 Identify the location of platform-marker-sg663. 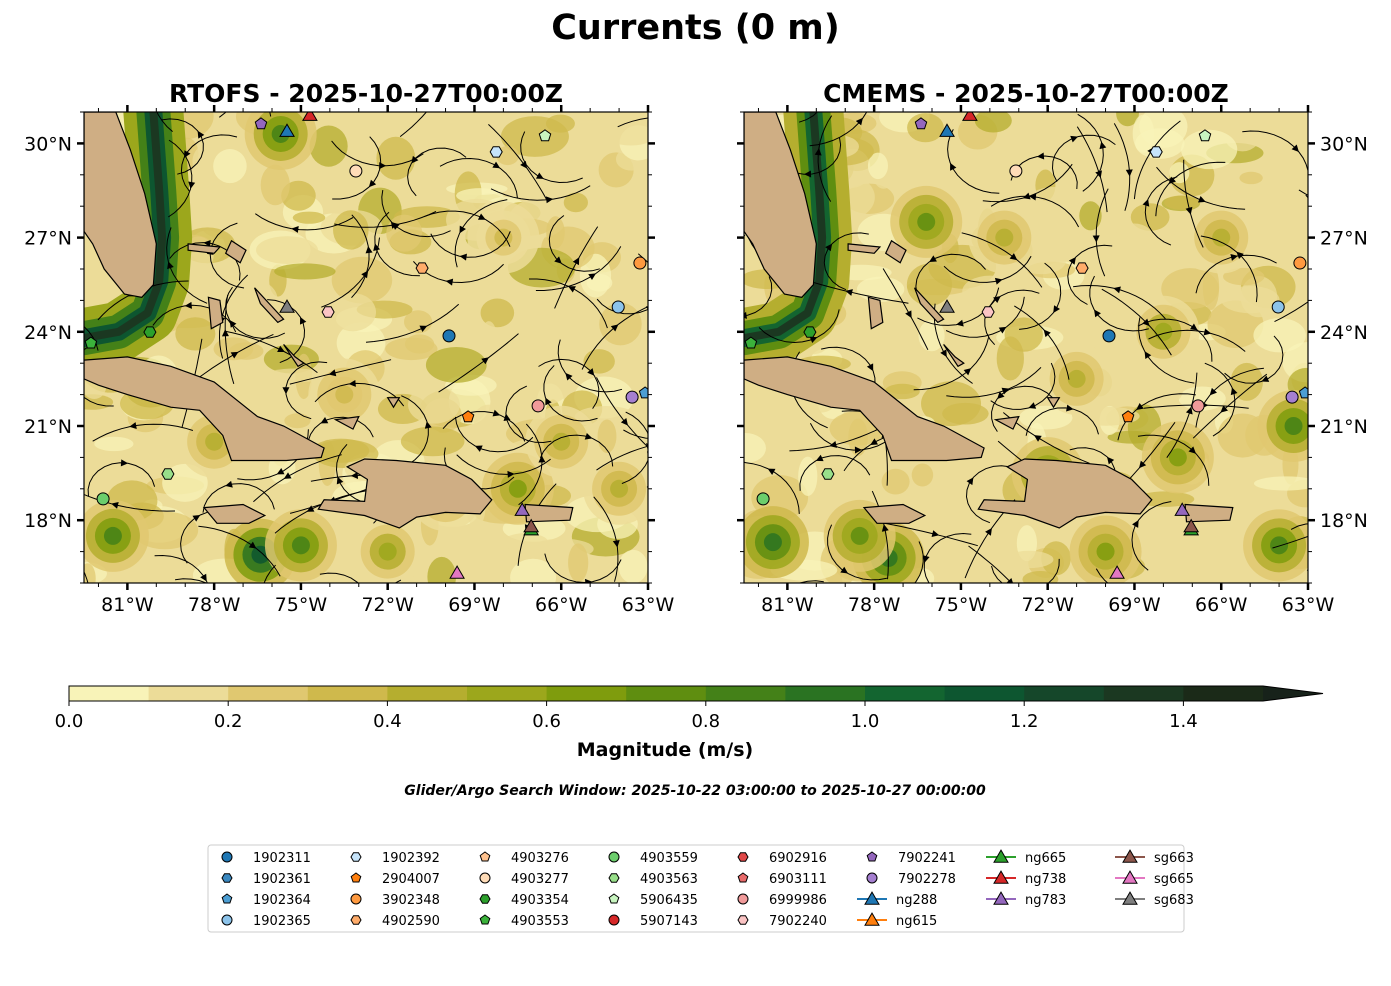
(531, 525).